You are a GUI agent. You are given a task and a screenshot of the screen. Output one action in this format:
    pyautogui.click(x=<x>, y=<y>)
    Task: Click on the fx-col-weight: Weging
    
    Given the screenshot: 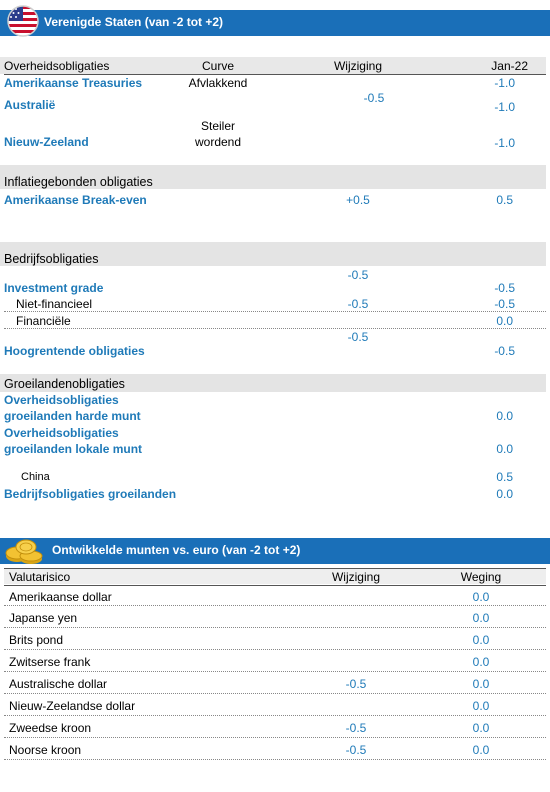 What is the action you would take?
    pyautogui.click(x=481, y=577)
    